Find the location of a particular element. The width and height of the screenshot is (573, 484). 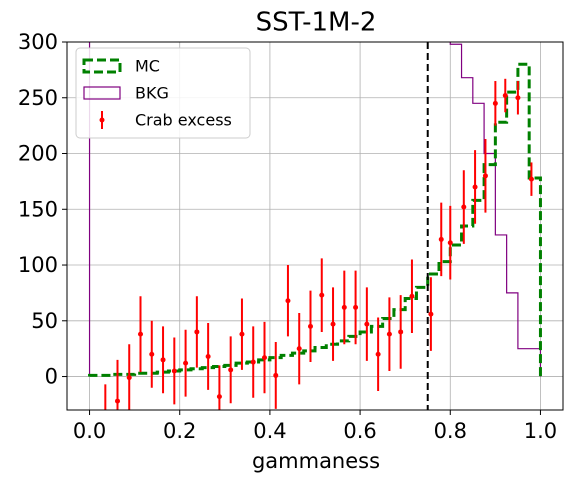

legend-label: BKG is located at coordinates (152, 93).